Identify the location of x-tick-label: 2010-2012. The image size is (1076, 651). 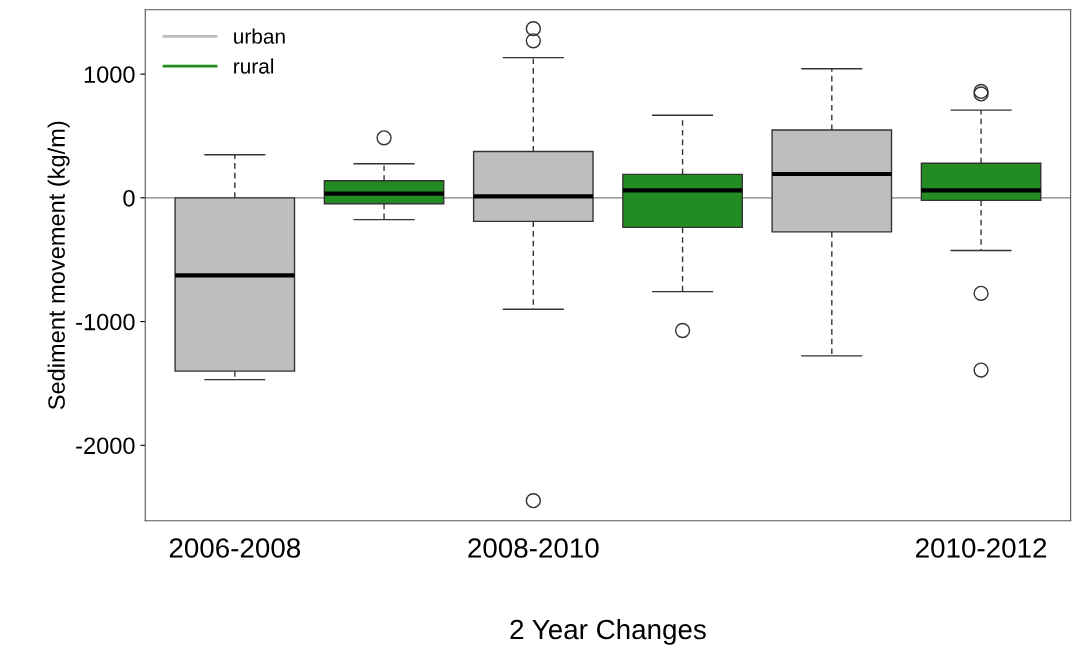
(981, 548).